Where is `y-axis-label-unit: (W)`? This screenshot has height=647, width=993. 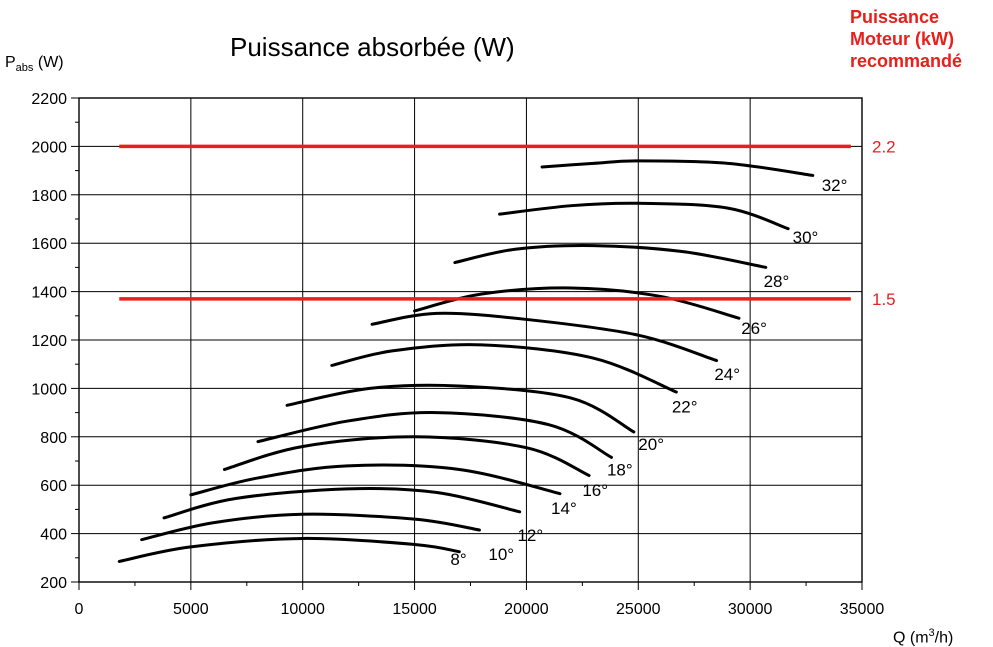
y-axis-label-unit: (W) is located at coordinates (48, 62).